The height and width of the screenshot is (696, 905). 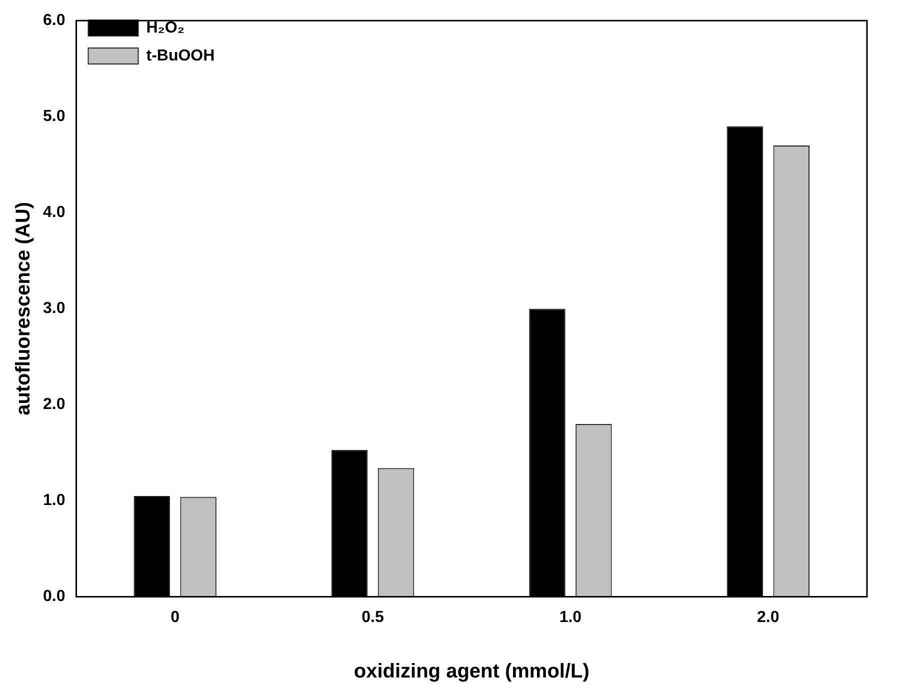 What do you see at coordinates (54, 405) in the screenshot?
I see `y-tick-label: 2.0` at bounding box center [54, 405].